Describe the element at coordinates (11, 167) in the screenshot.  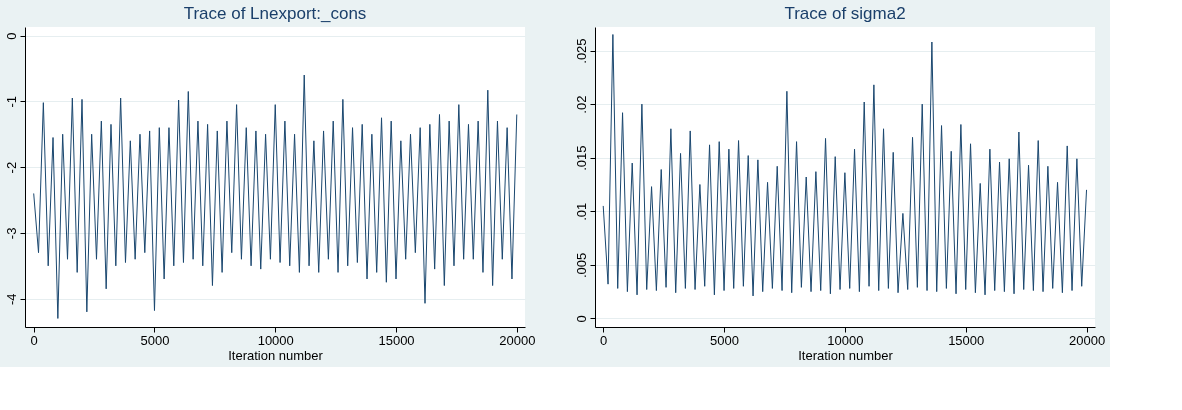
I see `y-tick-label: -2` at that location.